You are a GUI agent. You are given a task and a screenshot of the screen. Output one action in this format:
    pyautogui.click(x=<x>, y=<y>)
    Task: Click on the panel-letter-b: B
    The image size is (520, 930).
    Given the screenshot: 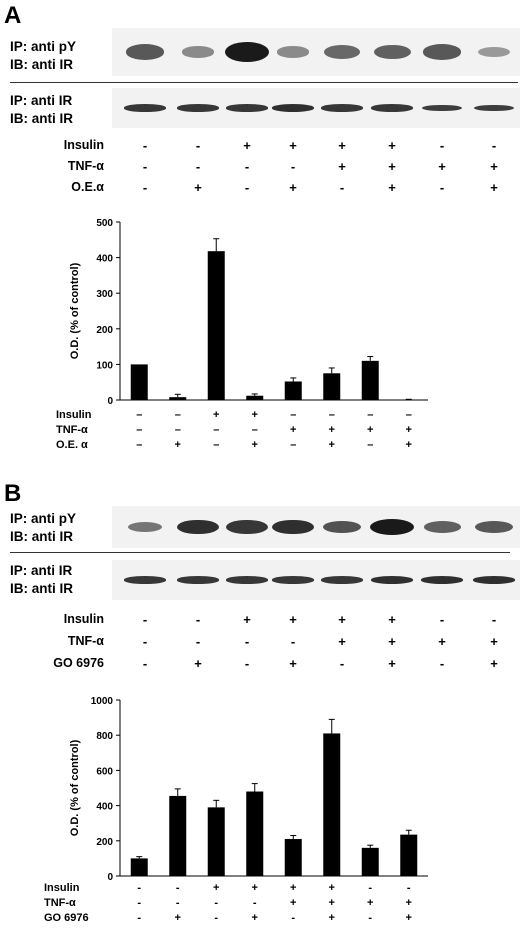 What is the action you would take?
    pyautogui.click(x=13, y=493)
    